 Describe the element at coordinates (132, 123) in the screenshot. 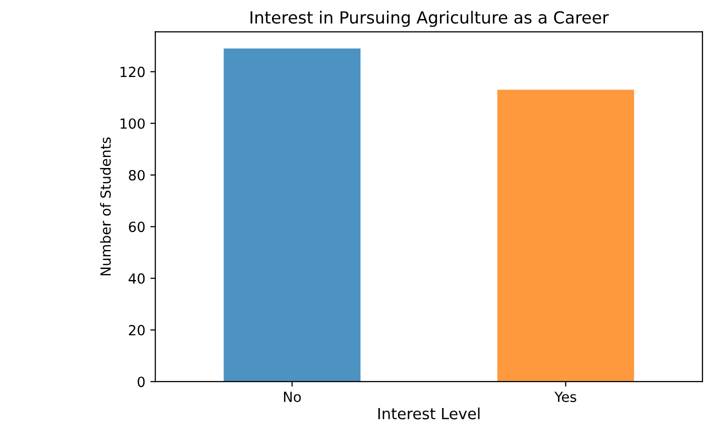

I see `y-tick-label: 100` at that location.